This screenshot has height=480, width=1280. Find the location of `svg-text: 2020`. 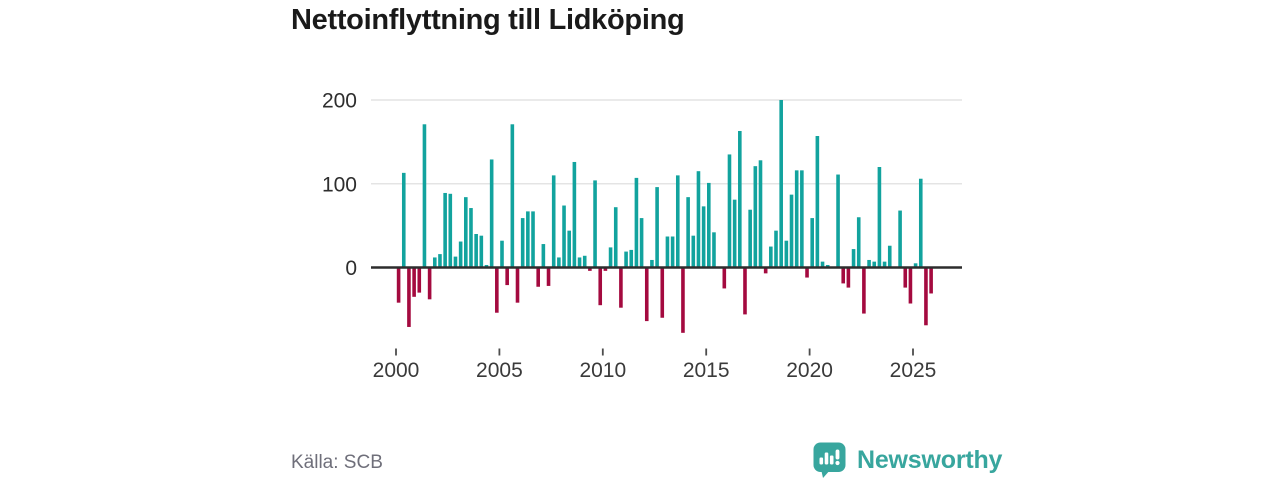

svg-text: 2020 is located at coordinates (809, 370).